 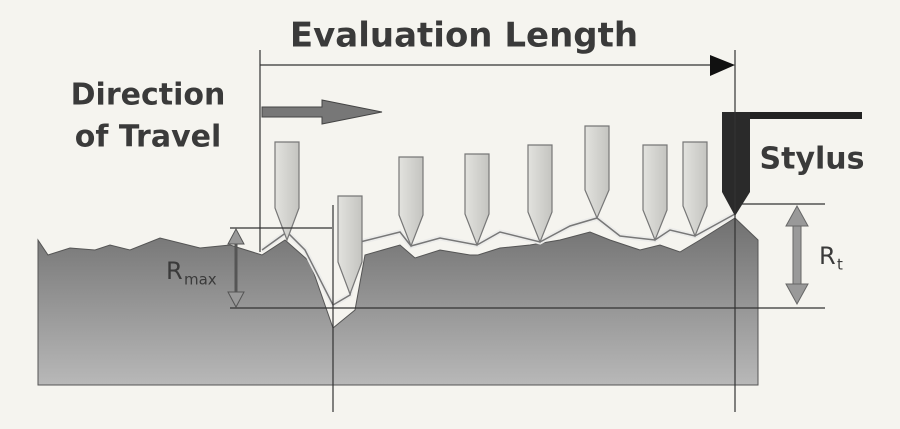 I want to click on rt-arrow, so click(x=797, y=255).